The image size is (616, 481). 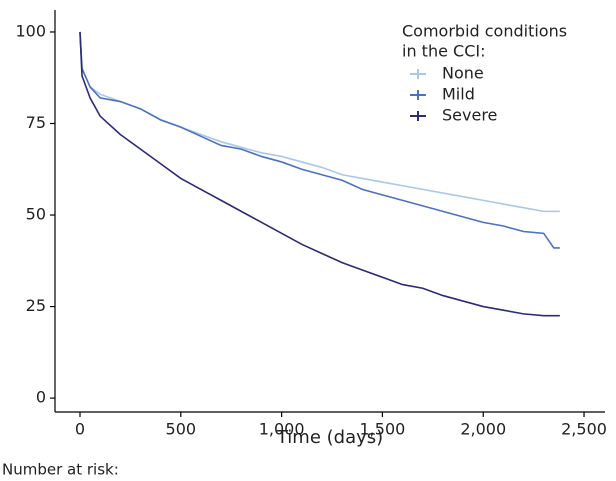 I want to click on x-tick-label: 0, so click(x=80, y=429).